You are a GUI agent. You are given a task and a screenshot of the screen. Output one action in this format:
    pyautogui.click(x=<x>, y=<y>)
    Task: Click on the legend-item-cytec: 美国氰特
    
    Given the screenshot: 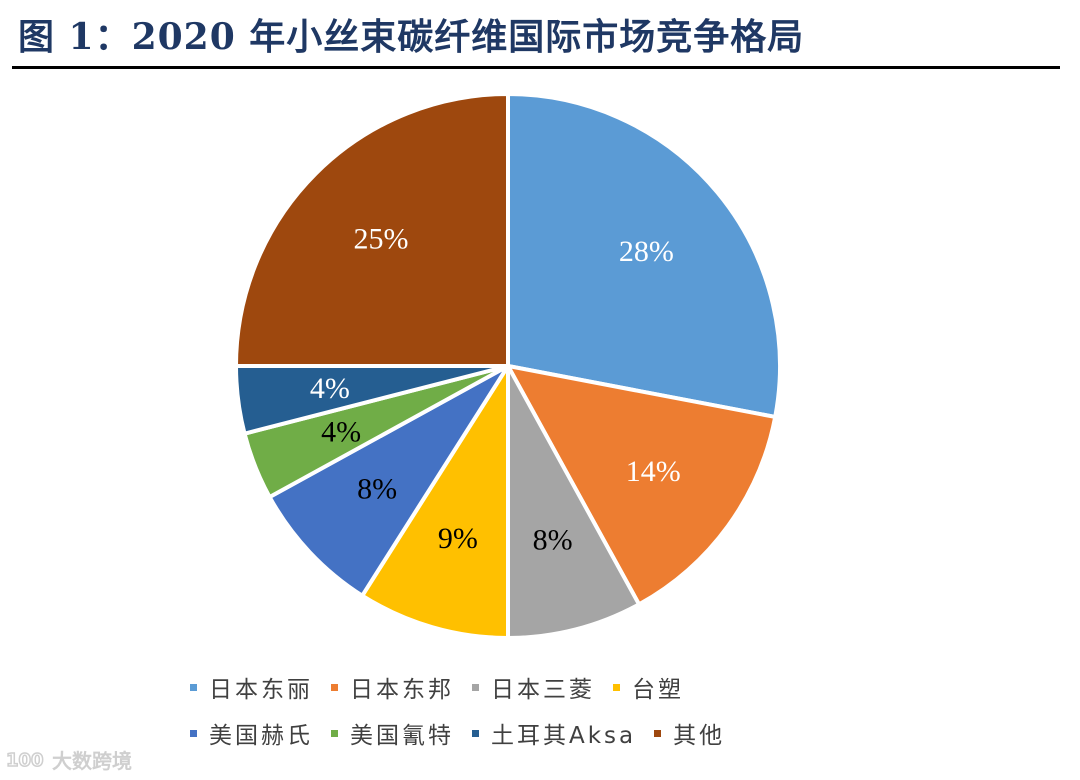 What is the action you would take?
    pyautogui.click(x=392, y=733)
    